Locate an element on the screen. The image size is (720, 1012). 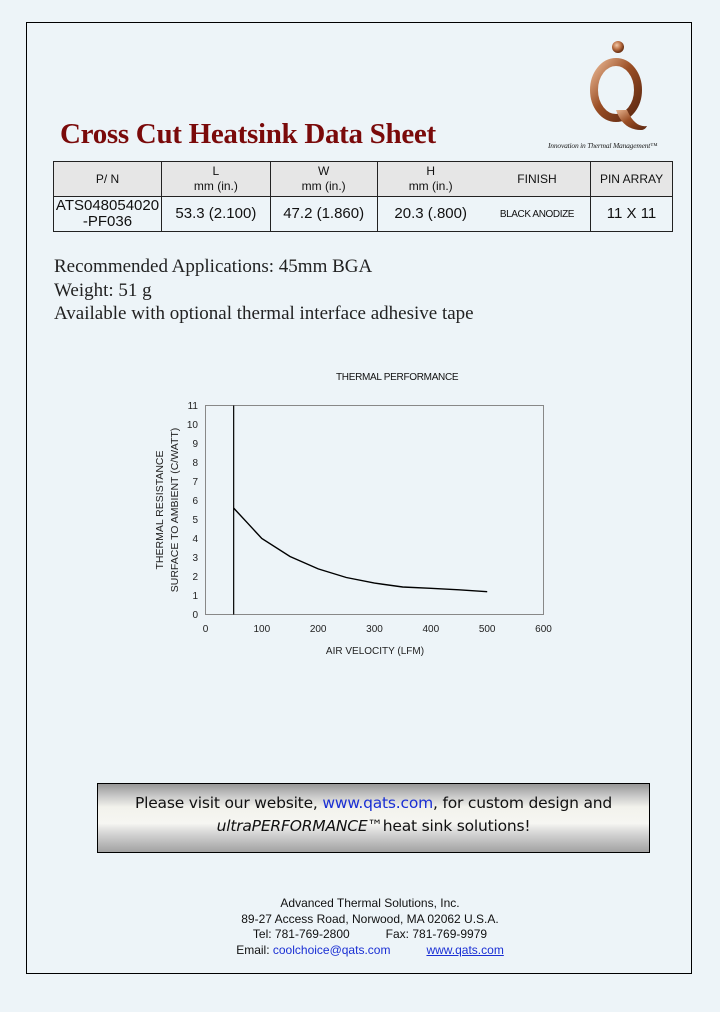
y-tick-label: 10 is located at coordinates (193, 425).